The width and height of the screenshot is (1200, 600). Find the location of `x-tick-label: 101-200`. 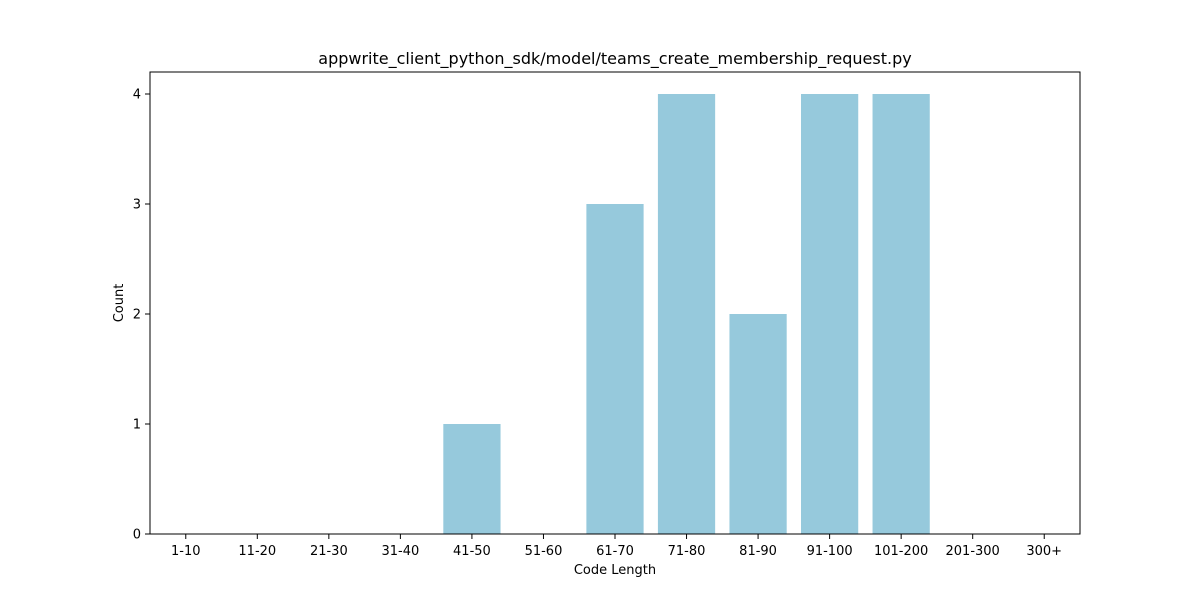

x-tick-label: 101-200 is located at coordinates (901, 551).